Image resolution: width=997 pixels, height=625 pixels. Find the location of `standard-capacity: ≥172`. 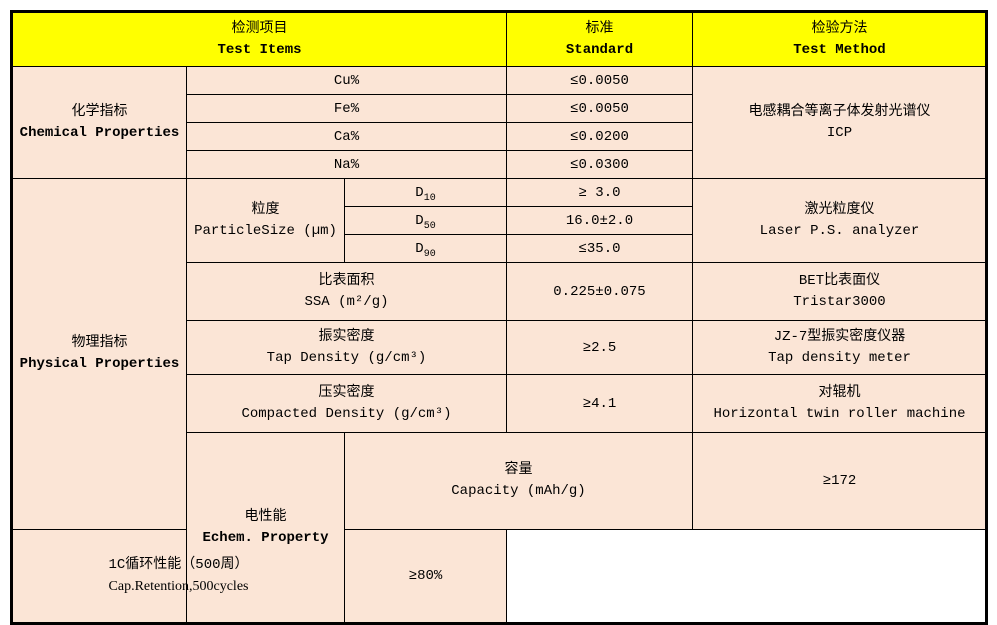

standard-capacity: ≥172 is located at coordinates (839, 481).